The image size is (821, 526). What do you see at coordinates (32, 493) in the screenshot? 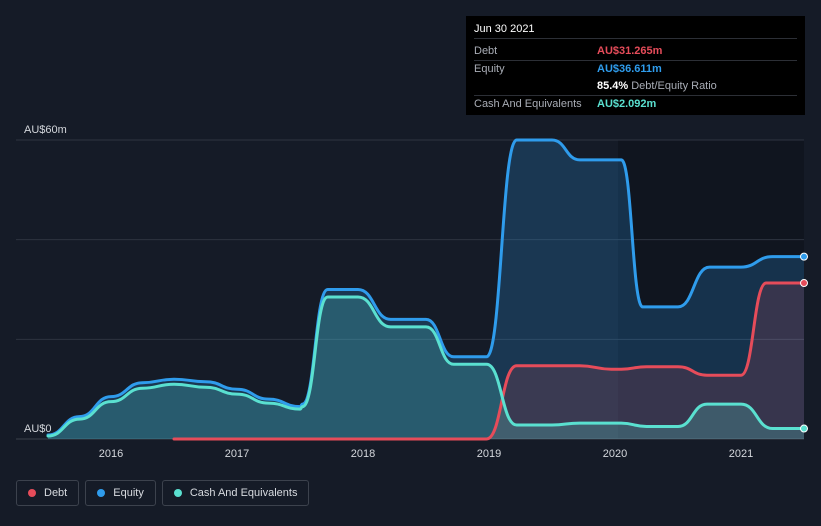
I see `legend-dot-debt` at bounding box center [32, 493].